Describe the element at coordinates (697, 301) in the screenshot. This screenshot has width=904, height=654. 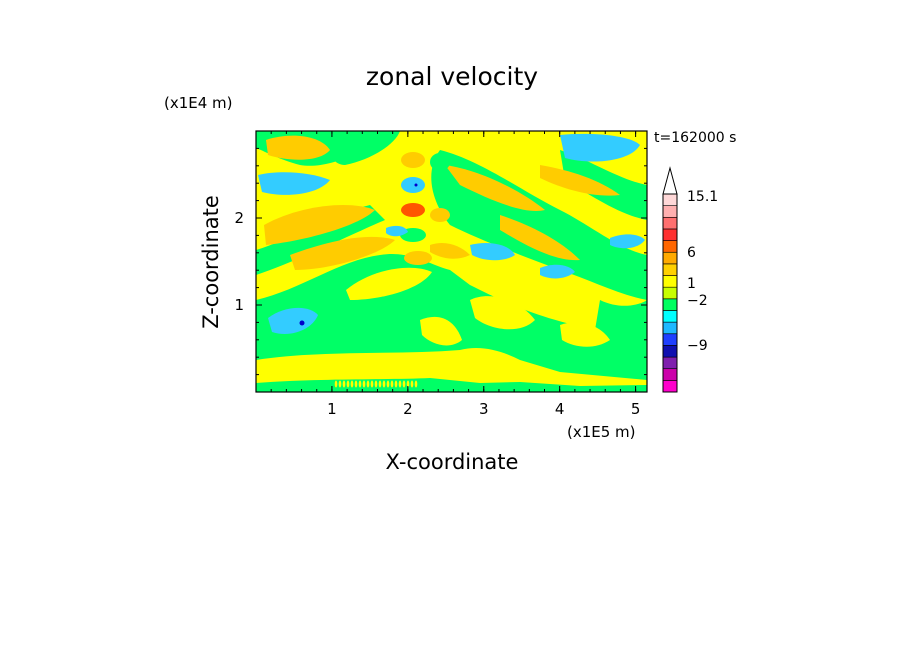
I see `colorbar-label: −2` at that location.